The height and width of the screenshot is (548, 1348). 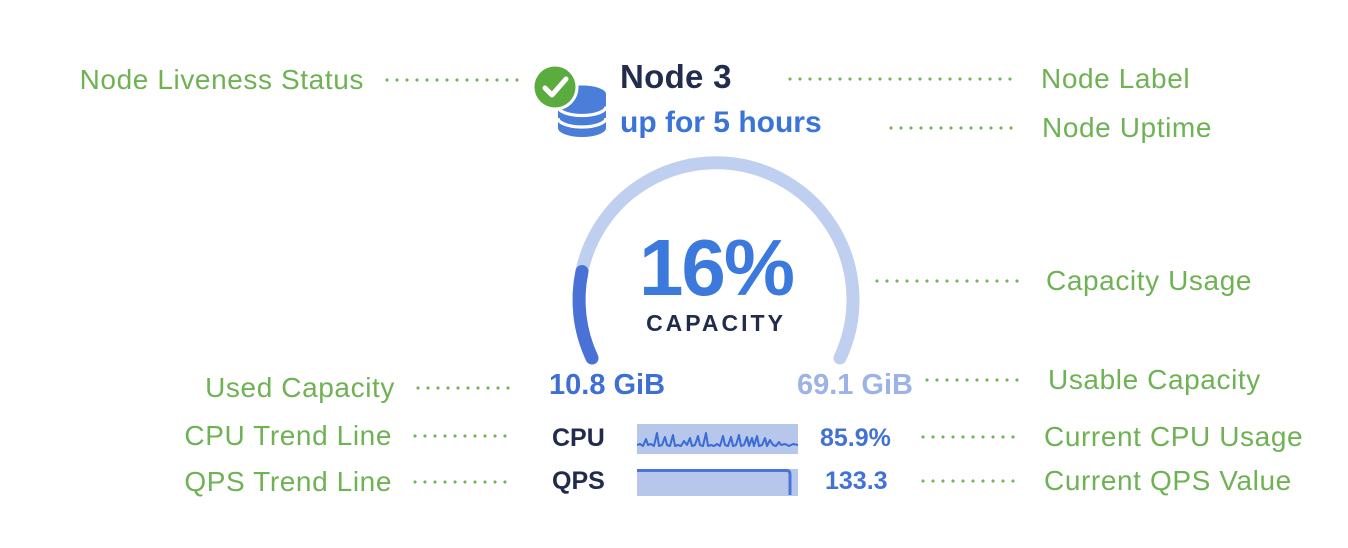 I want to click on annotation-capacity-usage: Capacity Usage, so click(x=1062, y=281).